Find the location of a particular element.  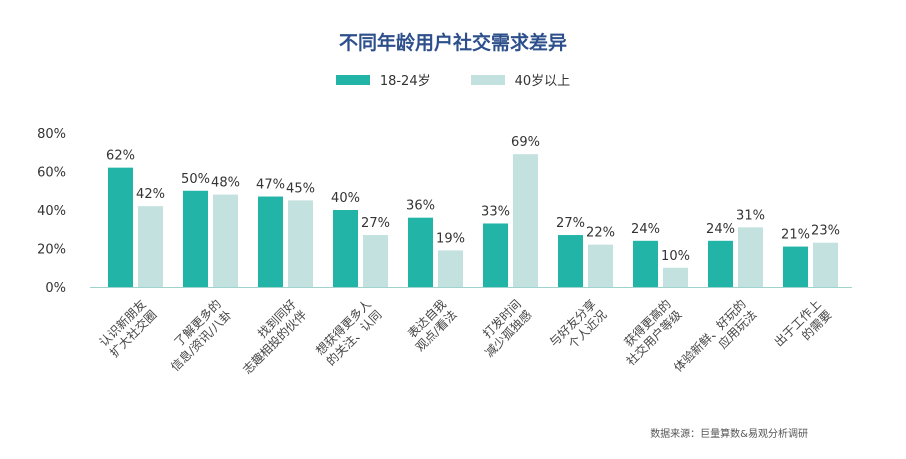

data-label: 21% is located at coordinates (795, 235).